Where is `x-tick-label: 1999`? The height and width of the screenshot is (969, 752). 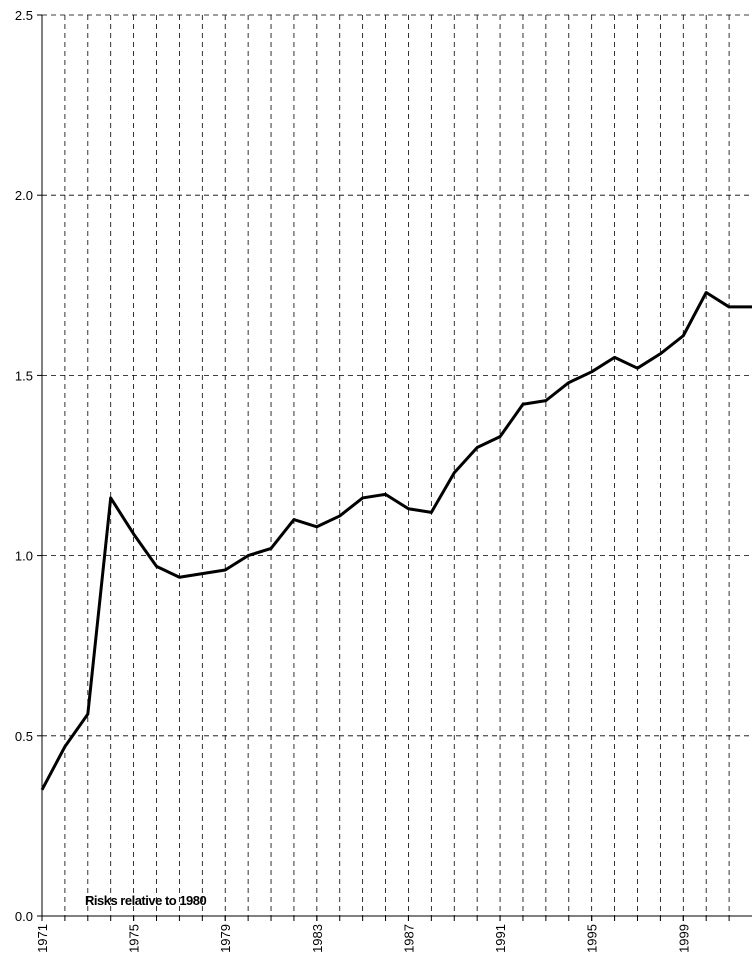 x-tick-label: 1999 is located at coordinates (683, 938).